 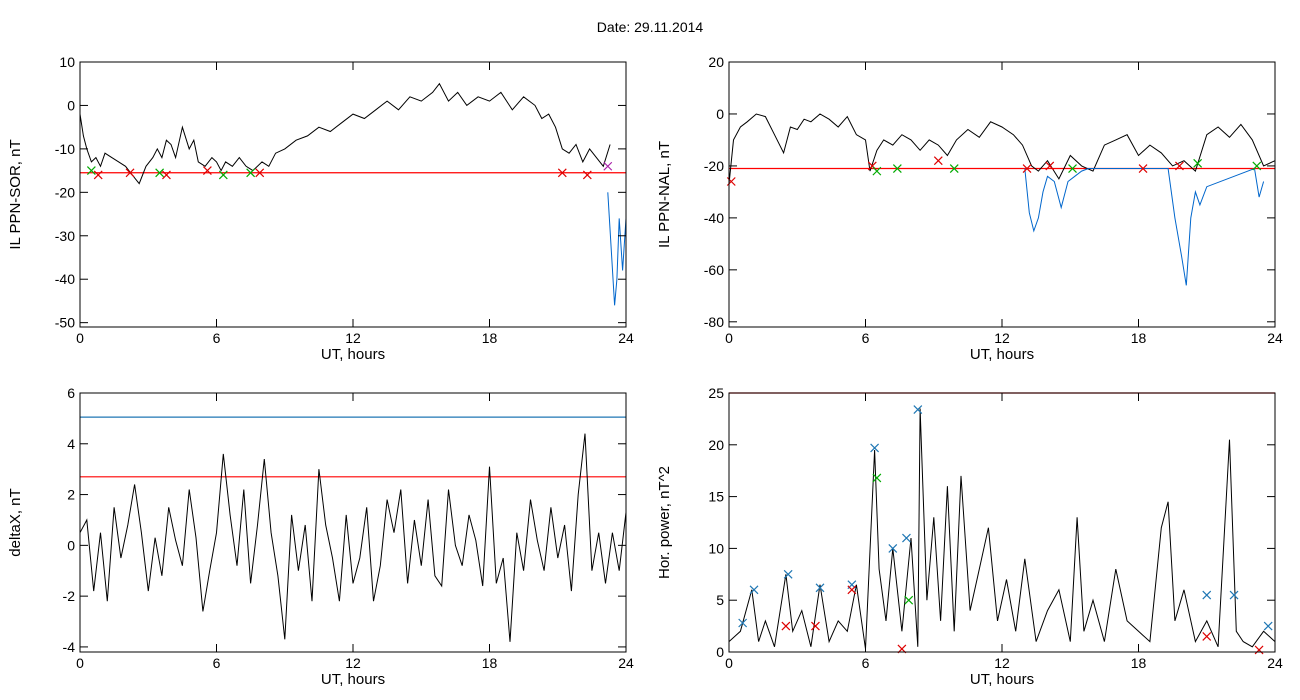 What do you see at coordinates (15, 194) in the screenshot?
I see `y-axis-label: IL PPN-SOR, nT` at bounding box center [15, 194].